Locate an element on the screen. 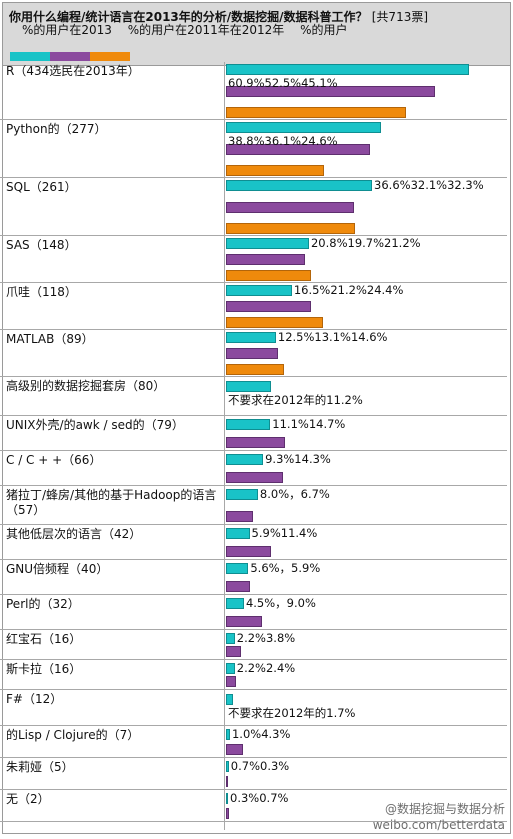 This screenshot has width=513, height=839. bar-value-labels: 11.1%14.7% is located at coordinates (309, 424).